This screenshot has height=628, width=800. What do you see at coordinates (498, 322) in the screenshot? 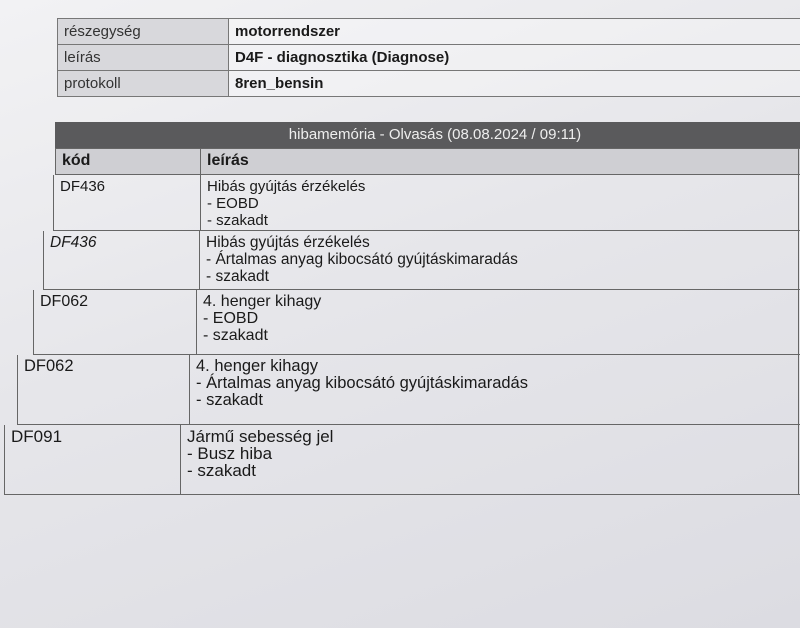
I see `fault-description: 4. henger kihagy - EOBD - szakadt` at bounding box center [498, 322].